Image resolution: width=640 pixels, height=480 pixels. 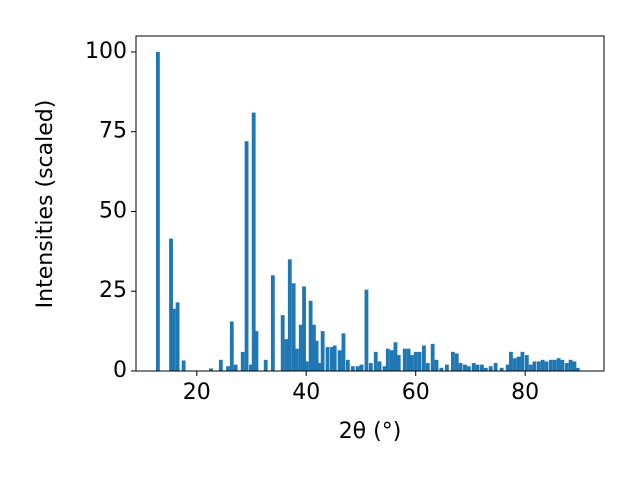 I want to click on y-tick-label: 100, so click(x=106, y=51).